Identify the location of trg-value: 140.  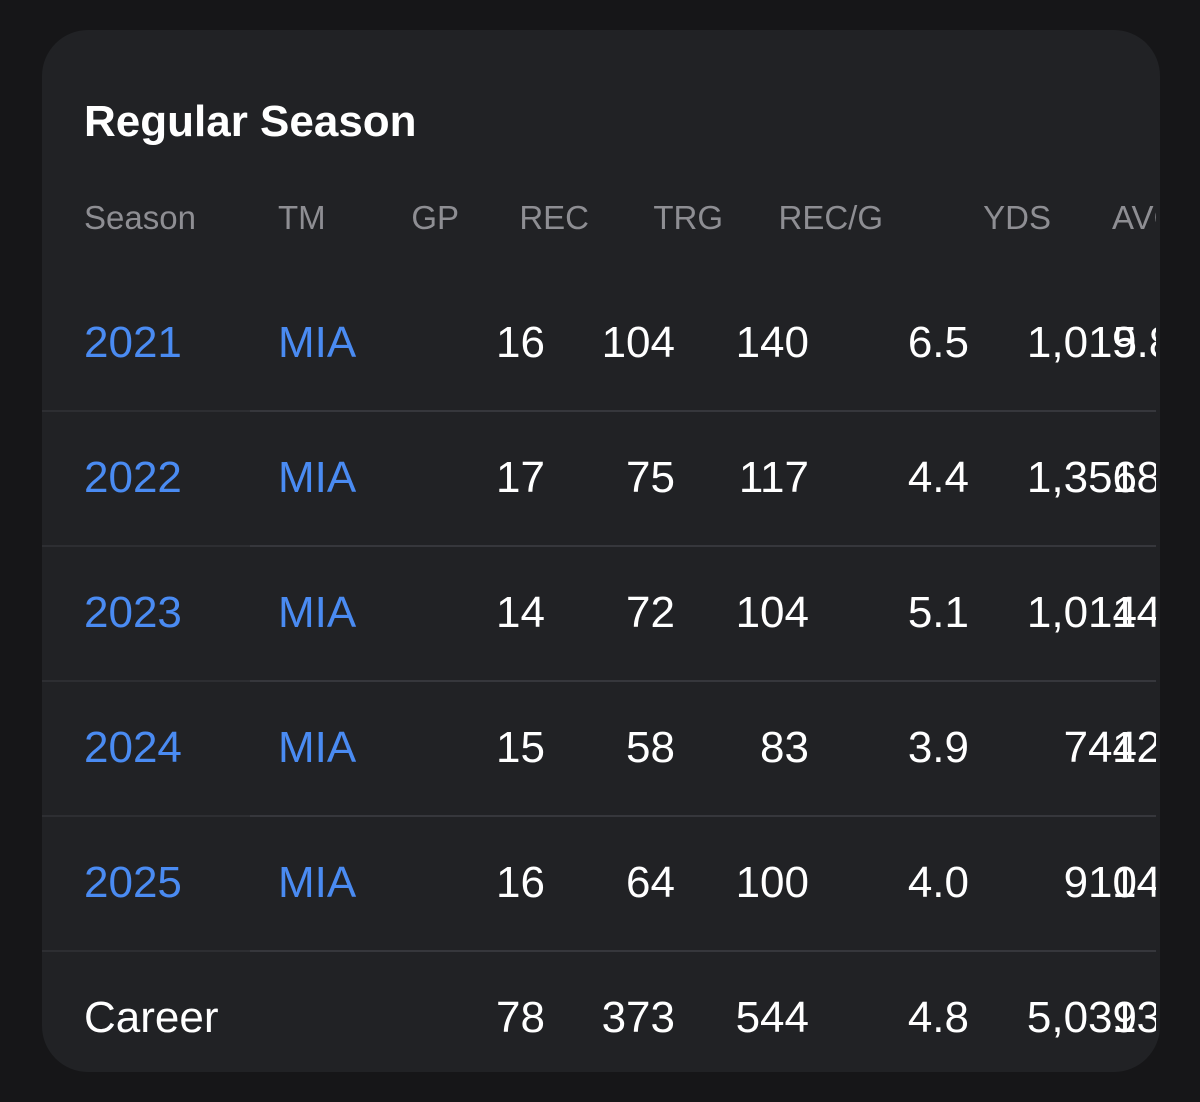
(772, 342).